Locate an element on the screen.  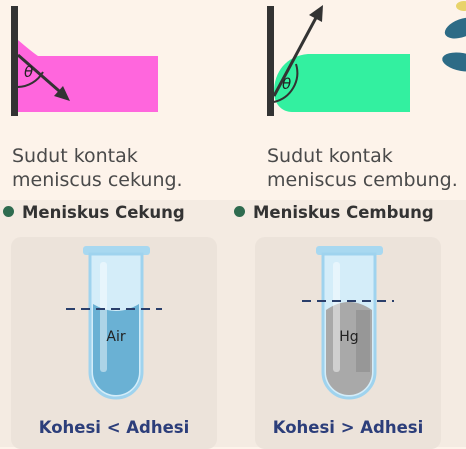
convex-theta-symbol: θ is located at coordinates (286, 84).